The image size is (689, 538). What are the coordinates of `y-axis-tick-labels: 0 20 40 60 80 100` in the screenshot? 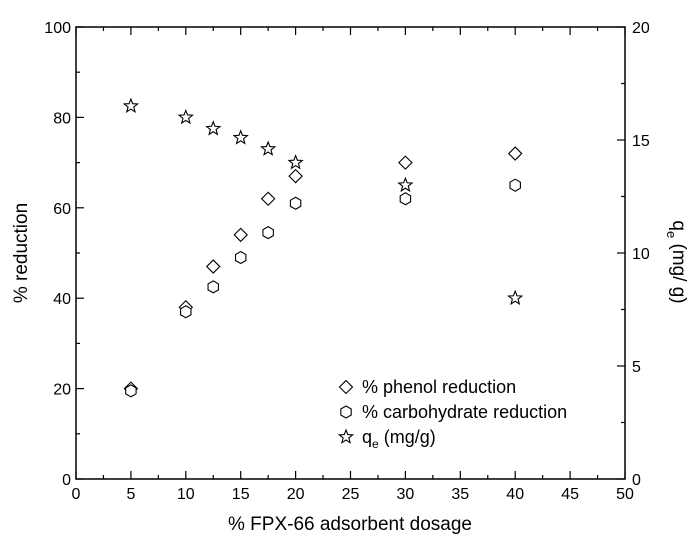 It's located at (57, 254).